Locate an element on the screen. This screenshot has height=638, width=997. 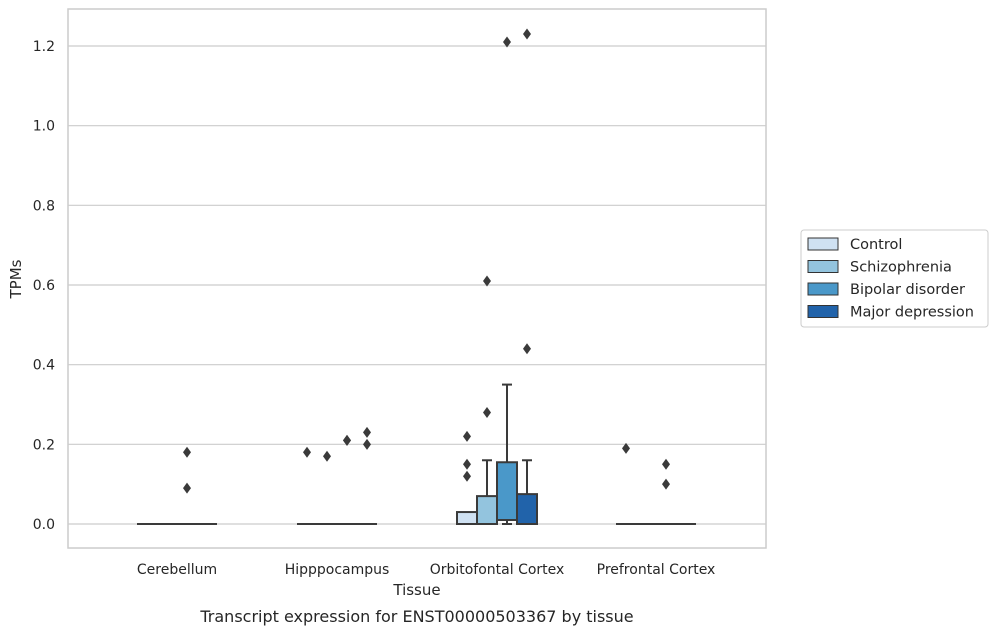
legend-item: Major depression is located at coordinates (890, 313).